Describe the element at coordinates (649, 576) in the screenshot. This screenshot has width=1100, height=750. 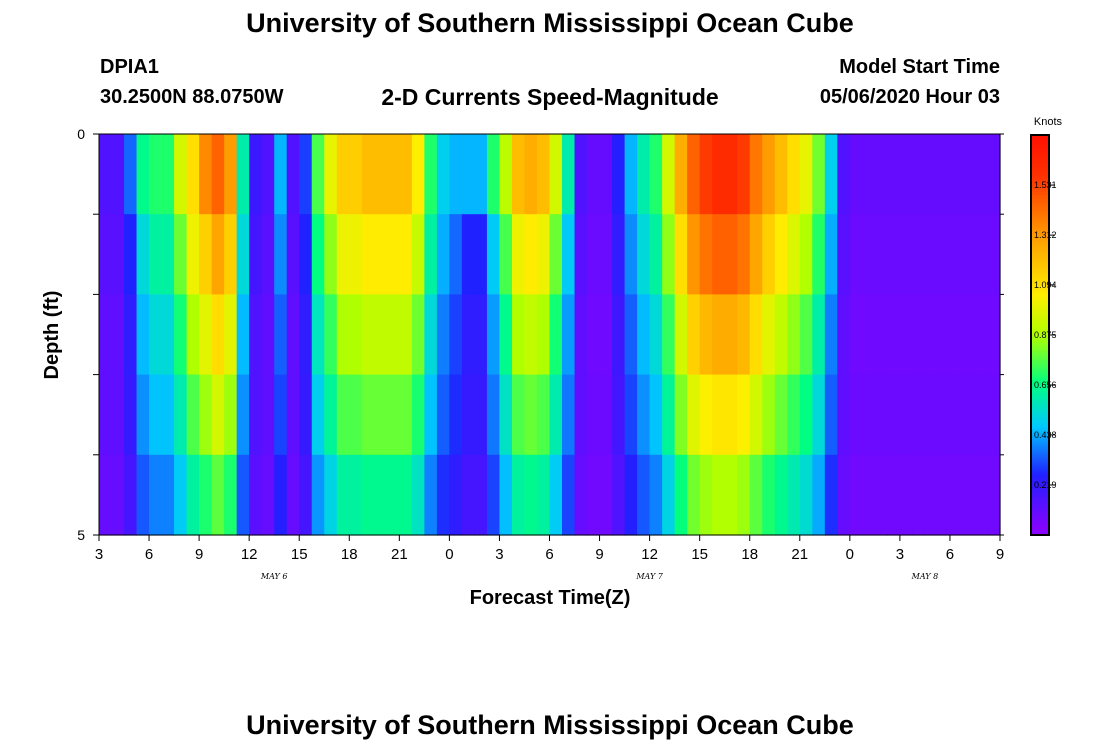
I see `x-date-label: MAY 7` at that location.